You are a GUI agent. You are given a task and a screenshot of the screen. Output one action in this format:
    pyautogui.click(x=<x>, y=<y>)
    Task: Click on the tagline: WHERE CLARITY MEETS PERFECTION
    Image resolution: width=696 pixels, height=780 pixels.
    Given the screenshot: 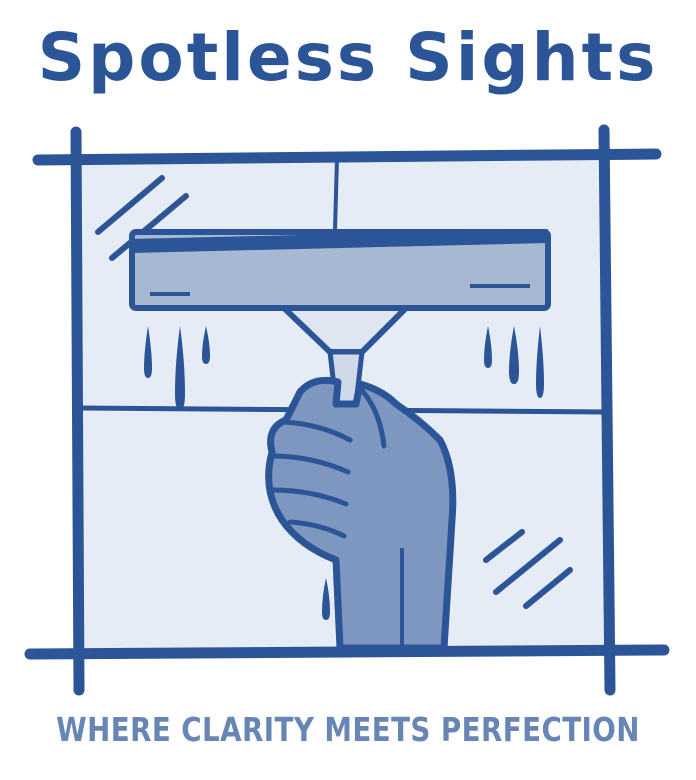 What is the action you would take?
    pyautogui.click(x=348, y=729)
    